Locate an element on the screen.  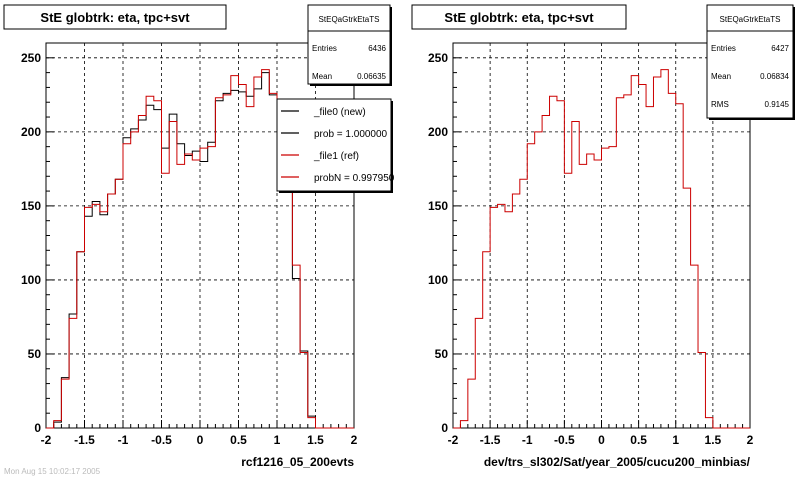
stats-value: 6436 is located at coordinates (377, 48).